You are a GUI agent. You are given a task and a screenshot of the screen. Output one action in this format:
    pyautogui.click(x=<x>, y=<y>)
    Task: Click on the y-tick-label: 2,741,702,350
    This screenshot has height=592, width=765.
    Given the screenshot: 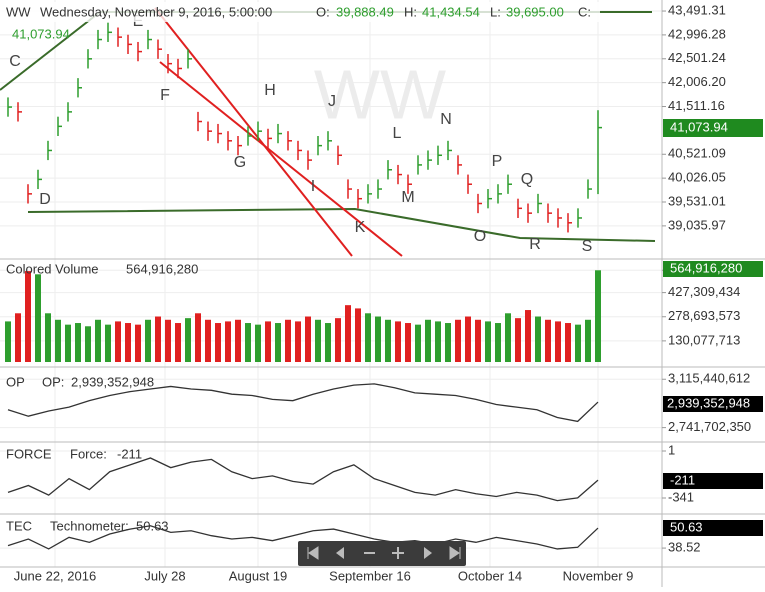 What is the action you would take?
    pyautogui.click(x=709, y=426)
    